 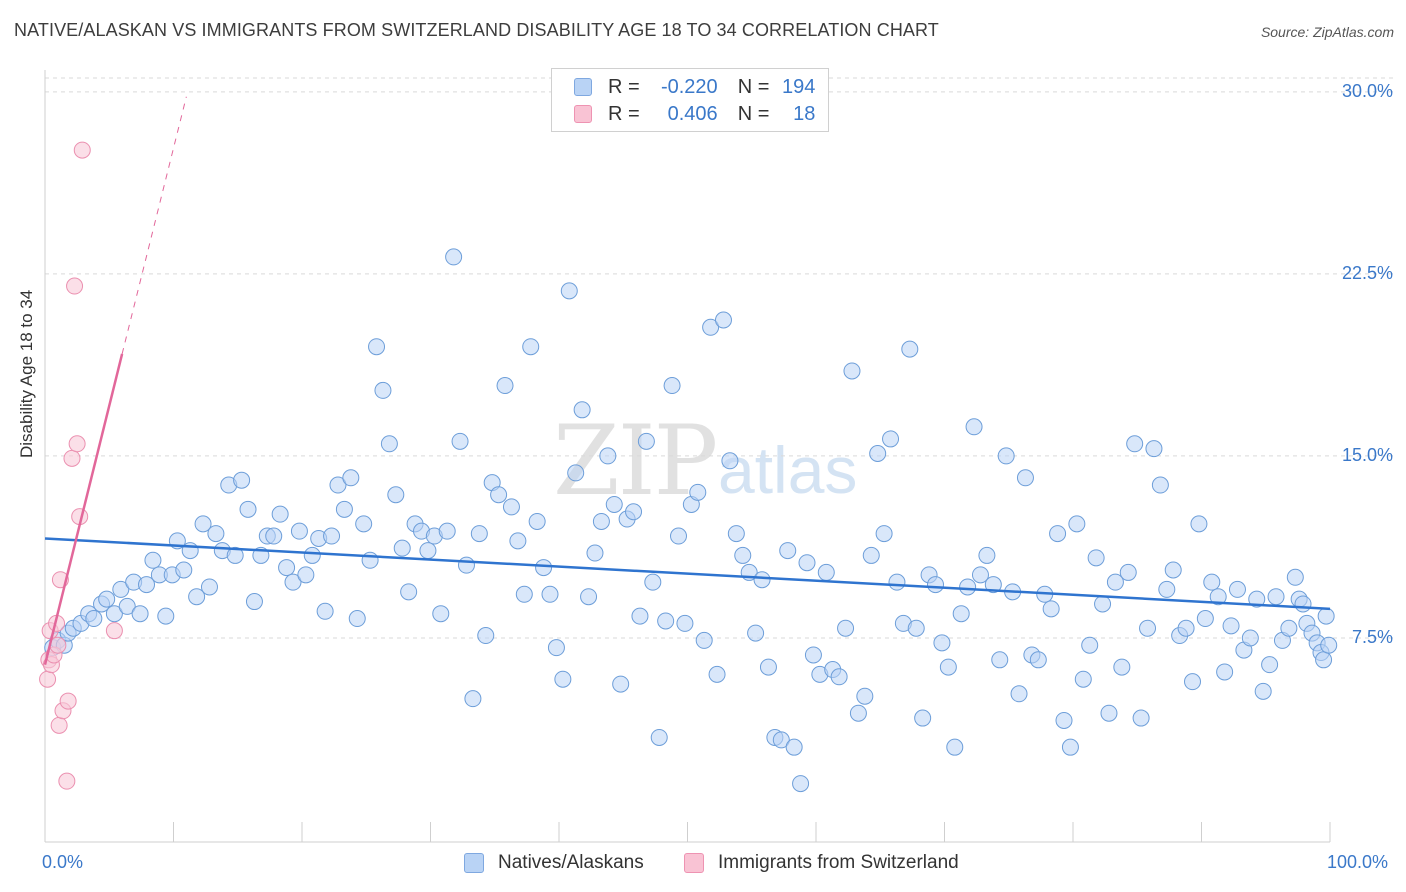 What do you see at coordinates (1327, 32) in the screenshot?
I see `source-label: Source: ZipAtlas.com` at bounding box center [1327, 32].